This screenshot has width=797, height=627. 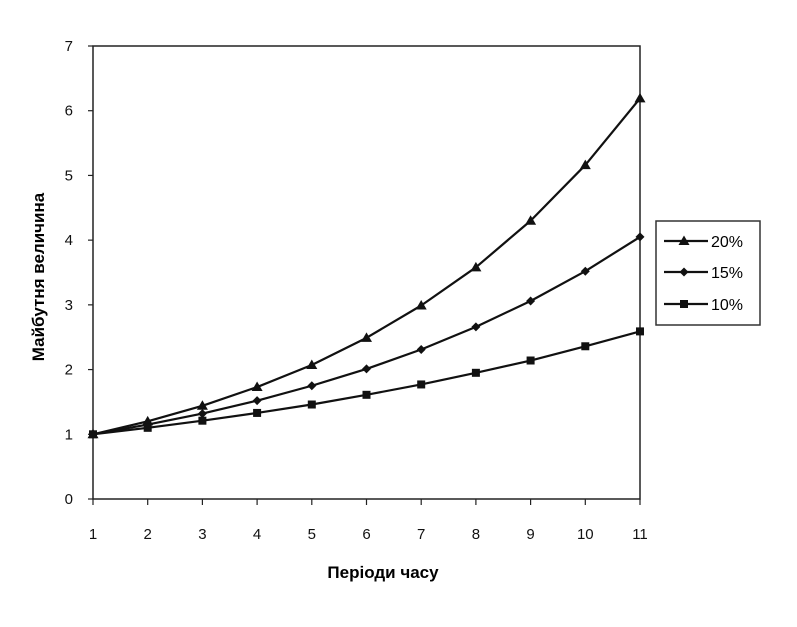 I want to click on y-tick-label: 1, so click(x=69, y=434).